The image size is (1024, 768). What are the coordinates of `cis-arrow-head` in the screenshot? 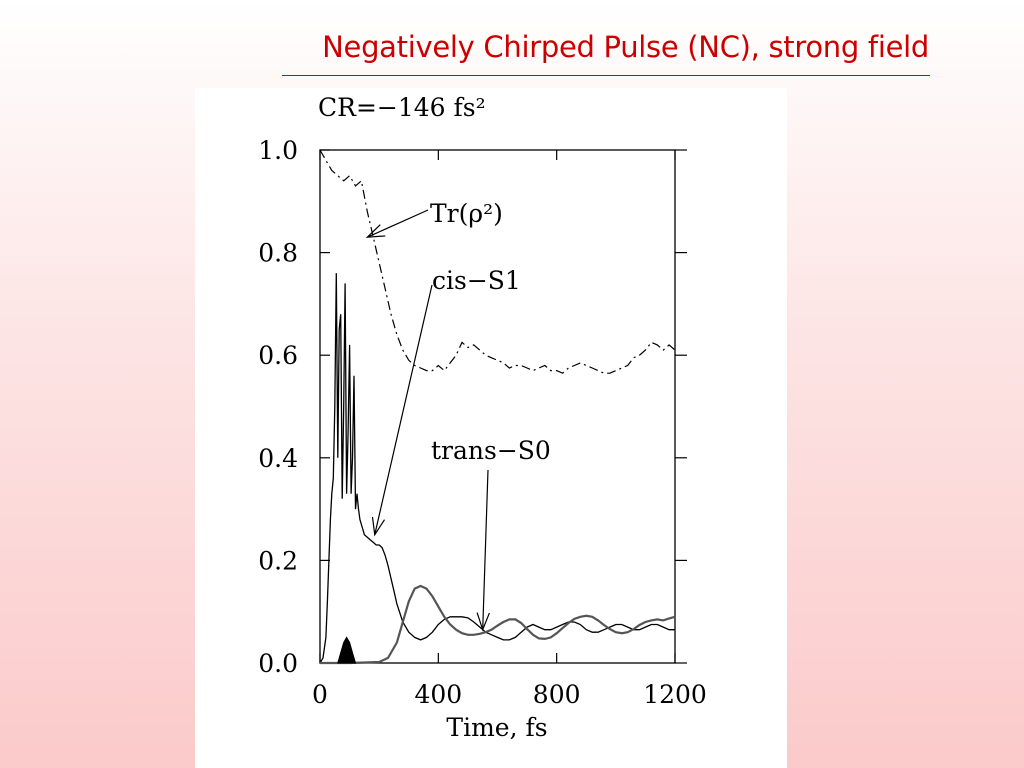 It's located at (378, 526).